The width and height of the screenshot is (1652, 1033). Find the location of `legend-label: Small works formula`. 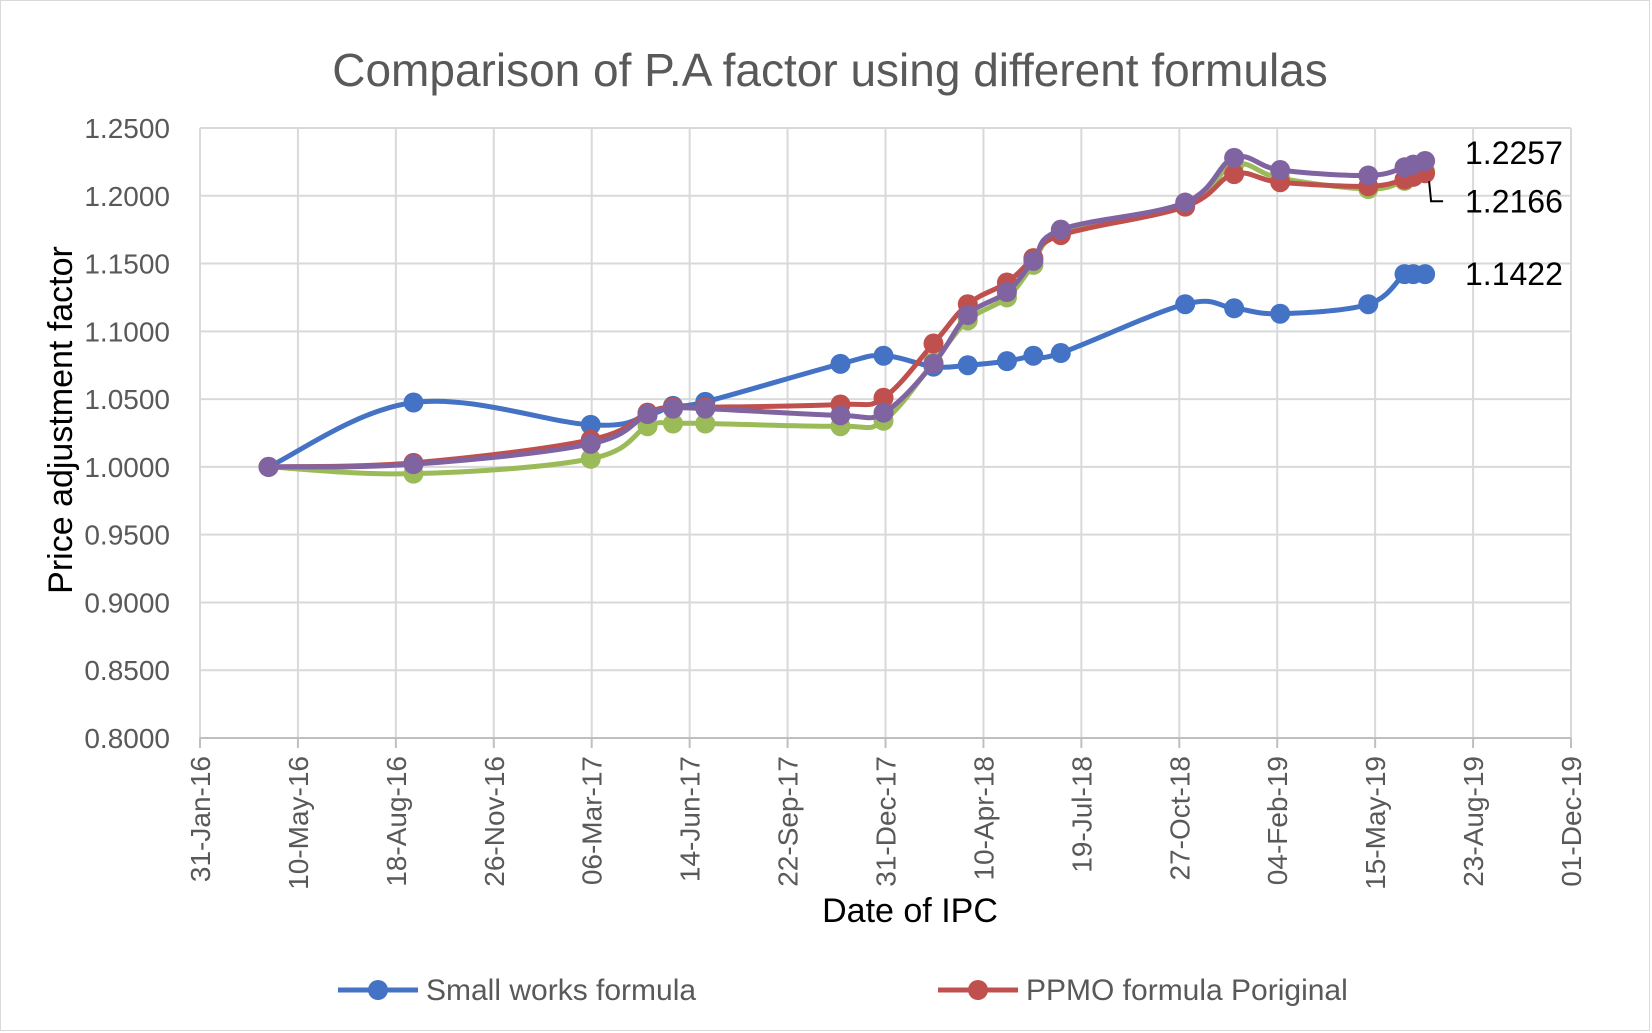

legend-label: Small works formula is located at coordinates (561, 990).